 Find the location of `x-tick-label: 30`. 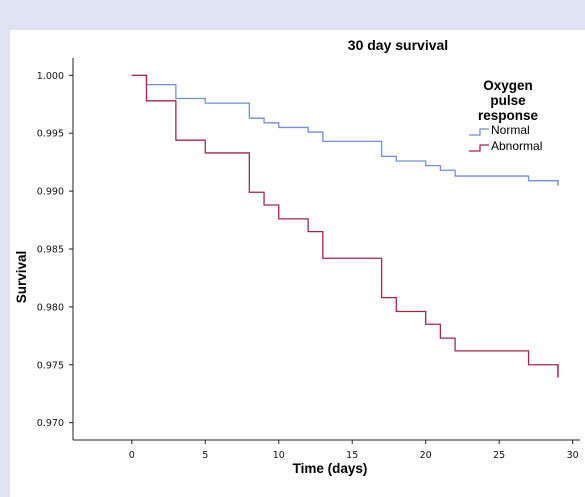

x-tick-label: 30 is located at coordinates (573, 455).